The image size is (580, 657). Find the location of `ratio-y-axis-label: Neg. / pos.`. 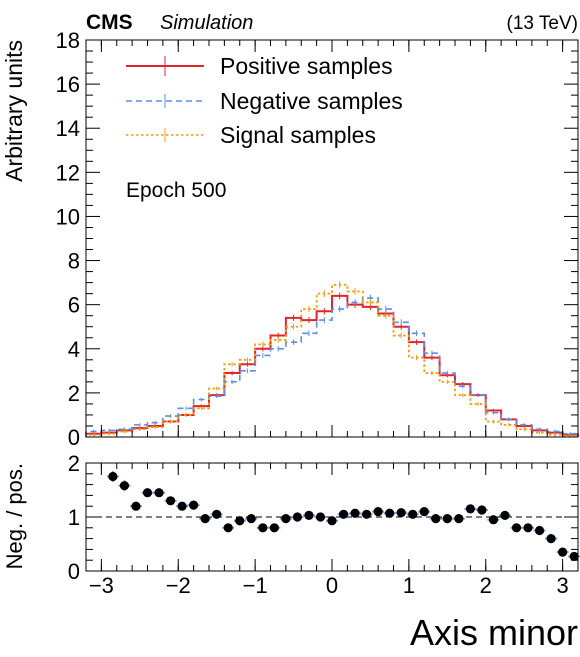

ratio-y-axis-label: Neg. / pos. is located at coordinates (14, 516).